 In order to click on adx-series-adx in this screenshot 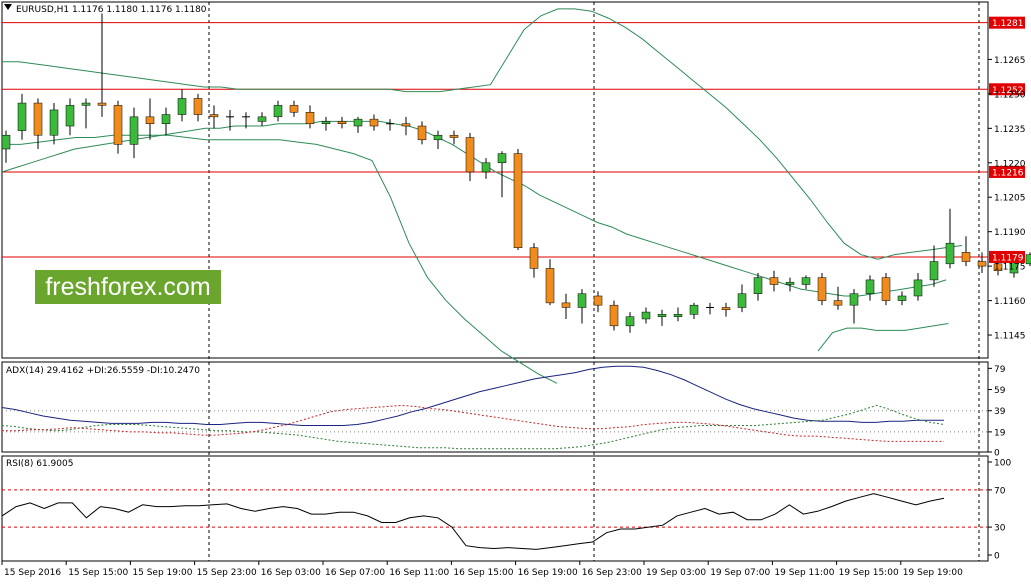, I will do `click(472, 395)`.